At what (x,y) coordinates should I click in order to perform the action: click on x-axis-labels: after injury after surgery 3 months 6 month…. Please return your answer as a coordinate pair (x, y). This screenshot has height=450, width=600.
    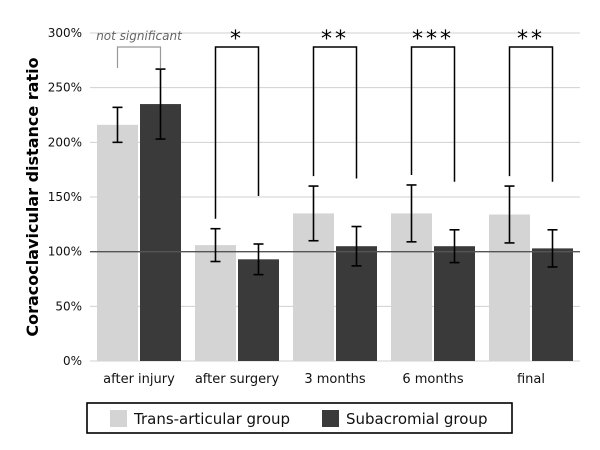
    Looking at the image, I should click on (324, 379).